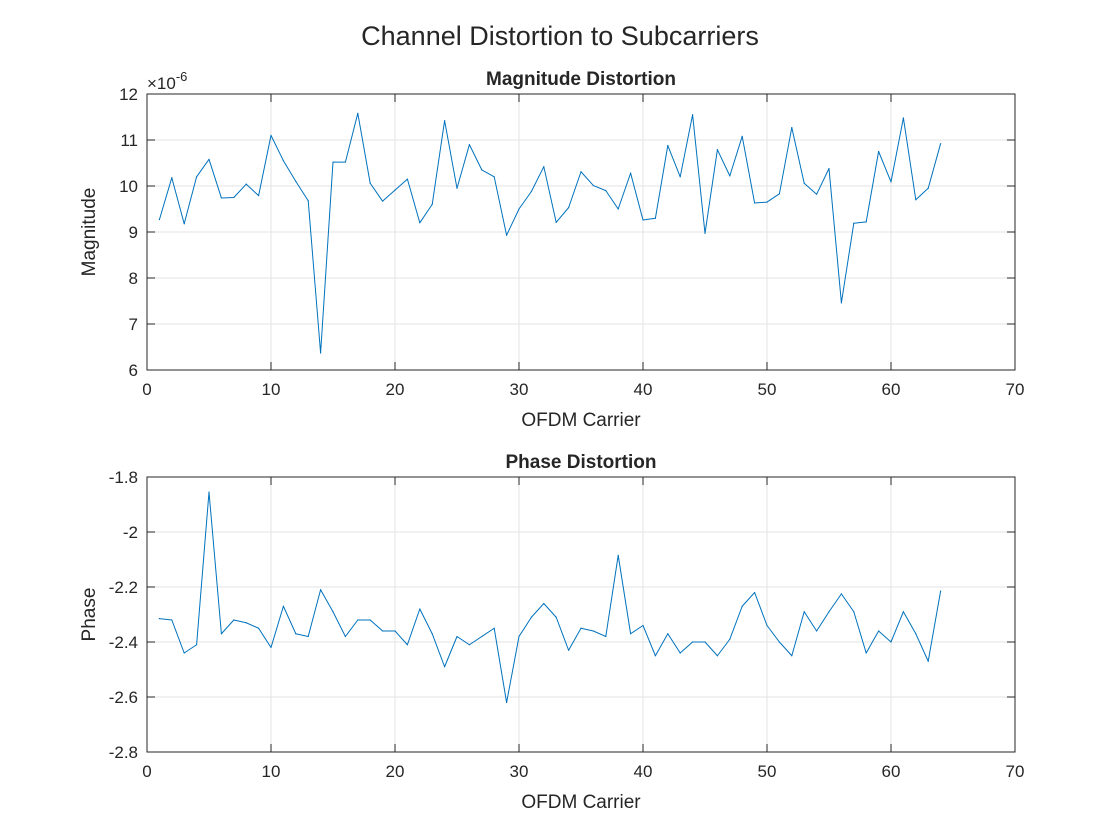 The height and width of the screenshot is (840, 1120). Describe the element at coordinates (581, 79) in the screenshot. I see `subplot-title: Magnitude Distortion` at that location.